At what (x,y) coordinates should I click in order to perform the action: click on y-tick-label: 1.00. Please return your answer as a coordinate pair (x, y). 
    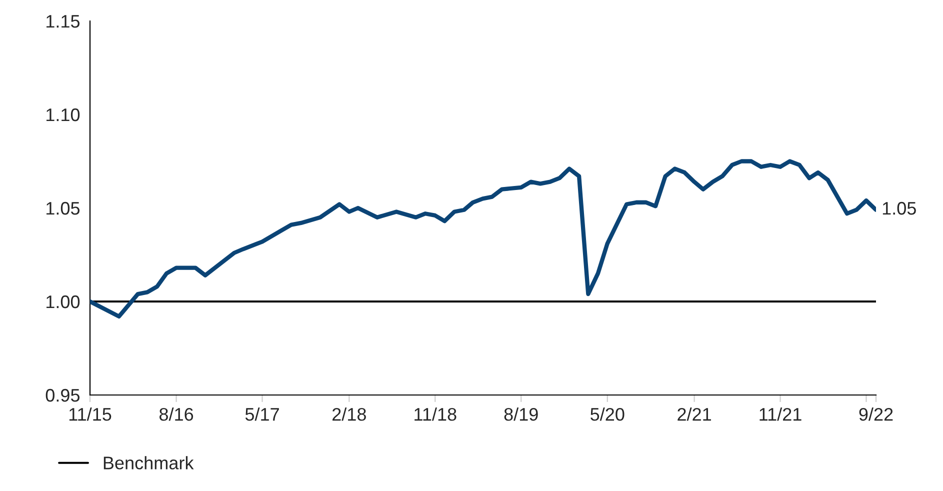
    Looking at the image, I should click on (63, 301).